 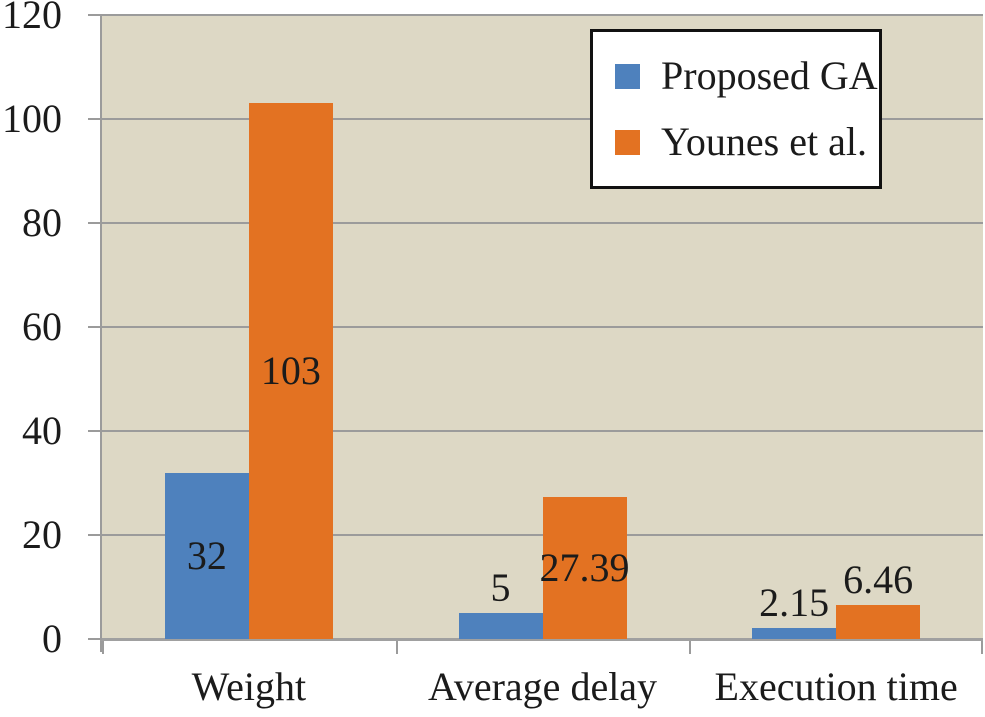 I want to click on bar-value-label-younes-et-al-execution-time: 6.46, so click(x=878, y=580).